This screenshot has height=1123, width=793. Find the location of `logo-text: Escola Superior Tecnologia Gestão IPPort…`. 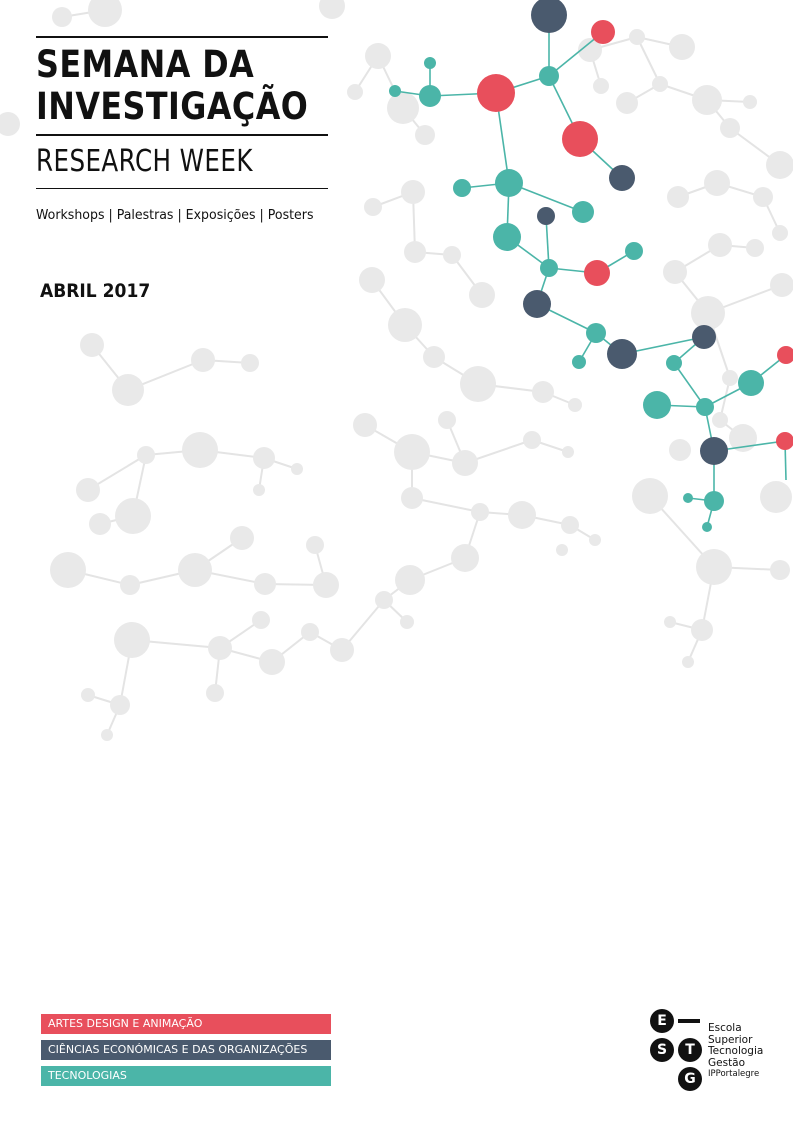

logo-text: Escola Superior Tecnologia Gestão IPPort… is located at coordinates (735, 1051).